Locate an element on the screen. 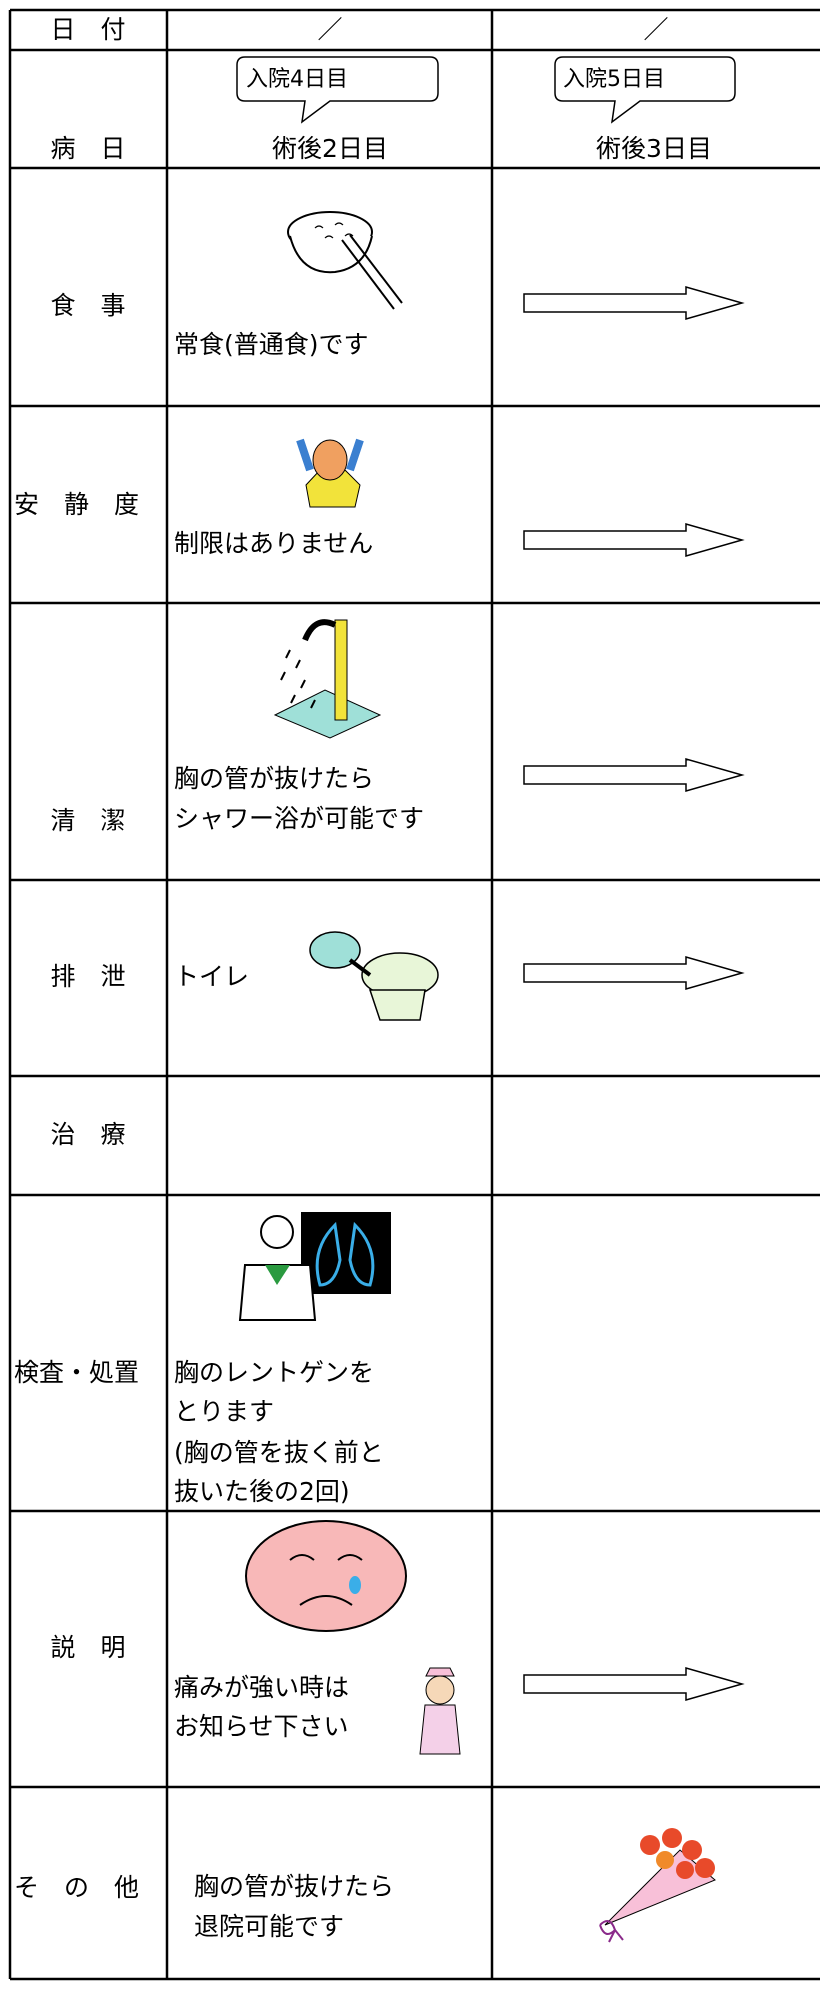 The width and height of the screenshot is (820, 1990). row-label: 治 療 is located at coordinates (87, 1134).